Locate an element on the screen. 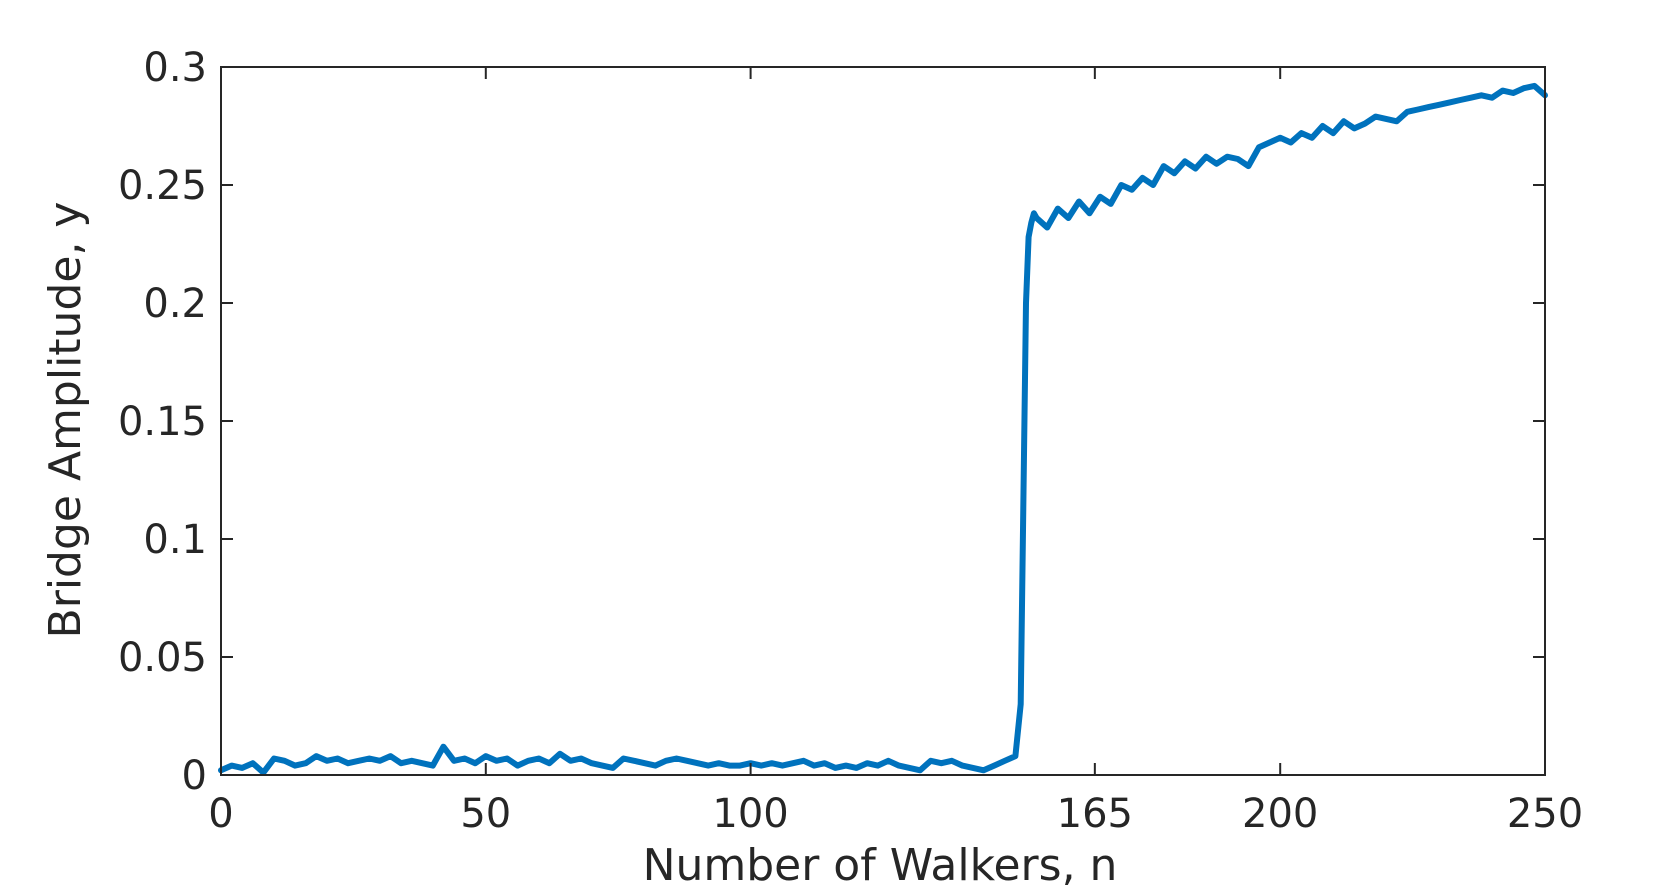 The width and height of the screenshot is (1680, 896). y-tick-label: 0.25 is located at coordinates (162, 186).